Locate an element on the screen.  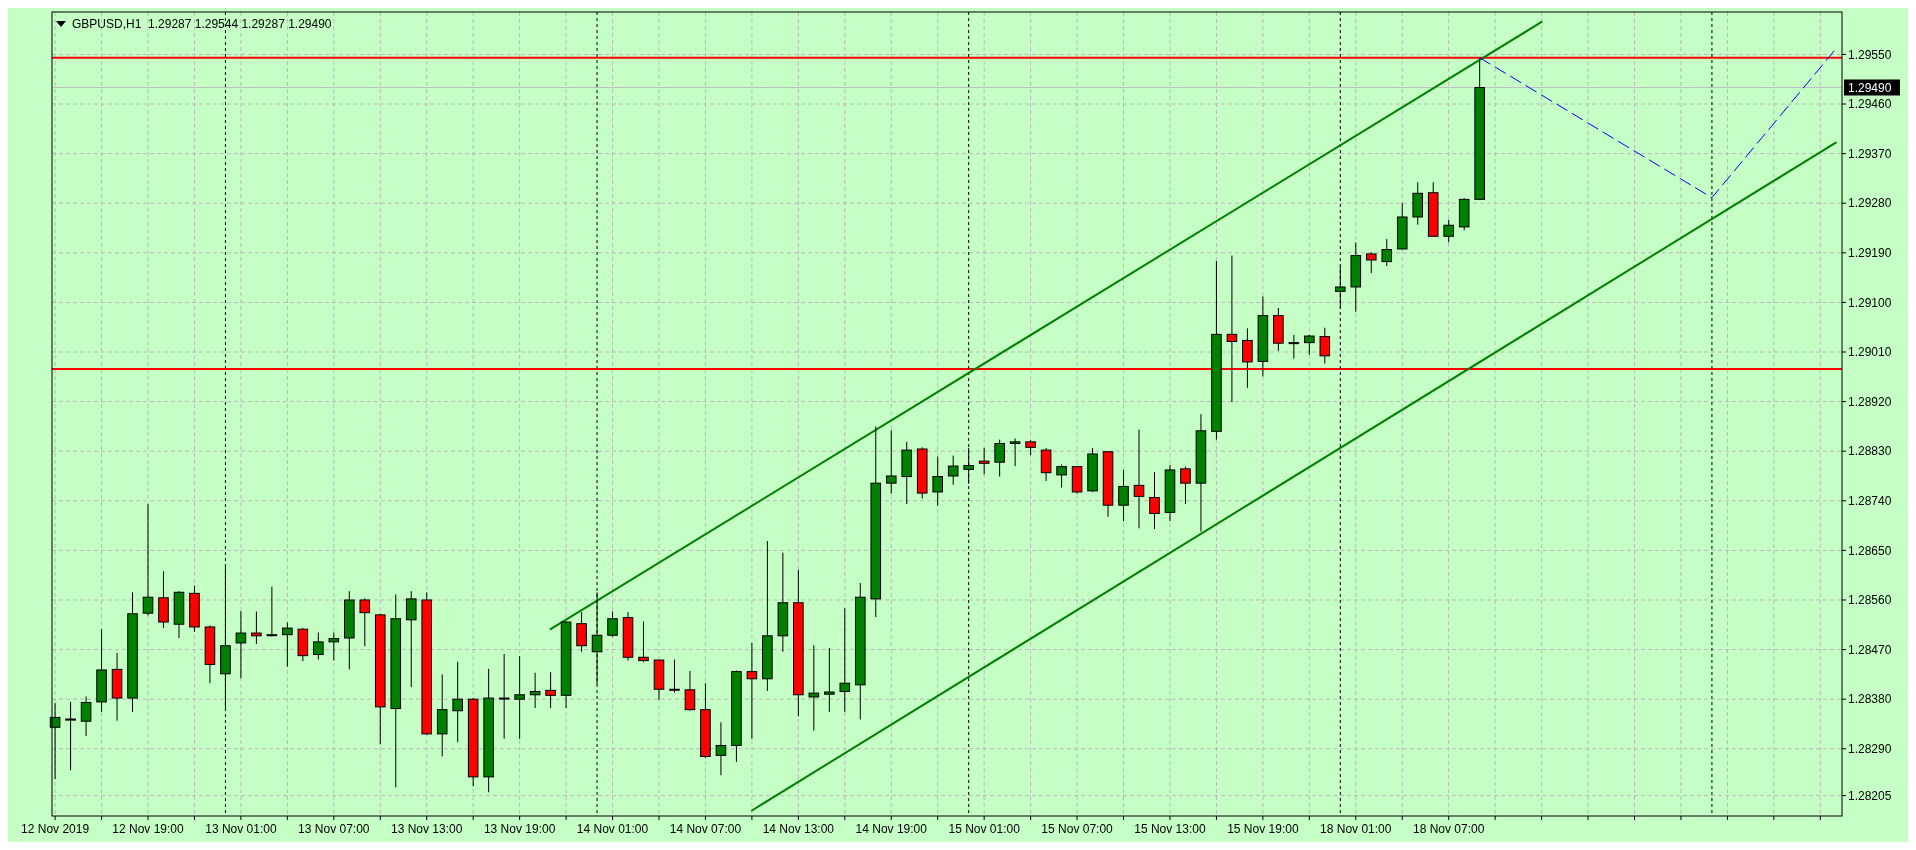
x-tick-label: 14 Nov 13:00 is located at coordinates (798, 829).